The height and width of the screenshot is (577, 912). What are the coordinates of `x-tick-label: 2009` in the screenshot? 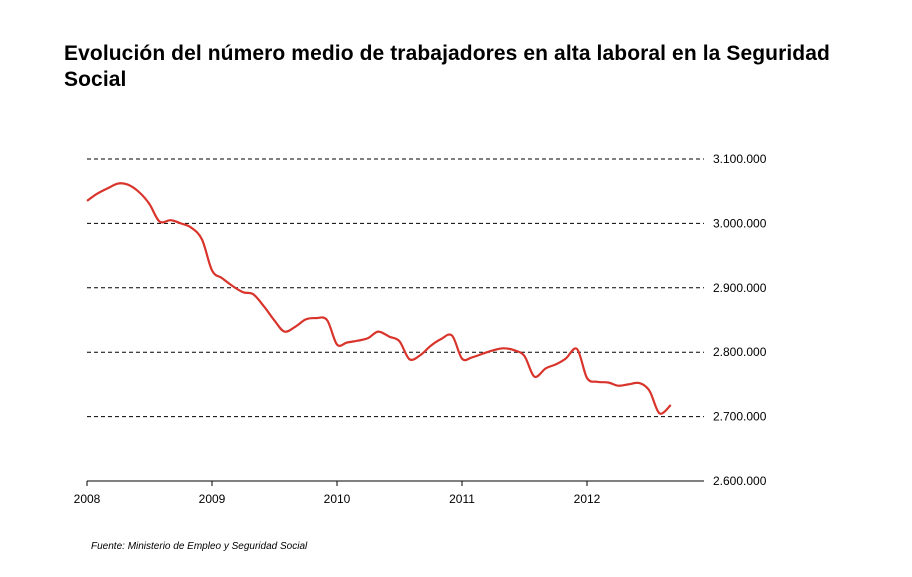 It's located at (212, 499).